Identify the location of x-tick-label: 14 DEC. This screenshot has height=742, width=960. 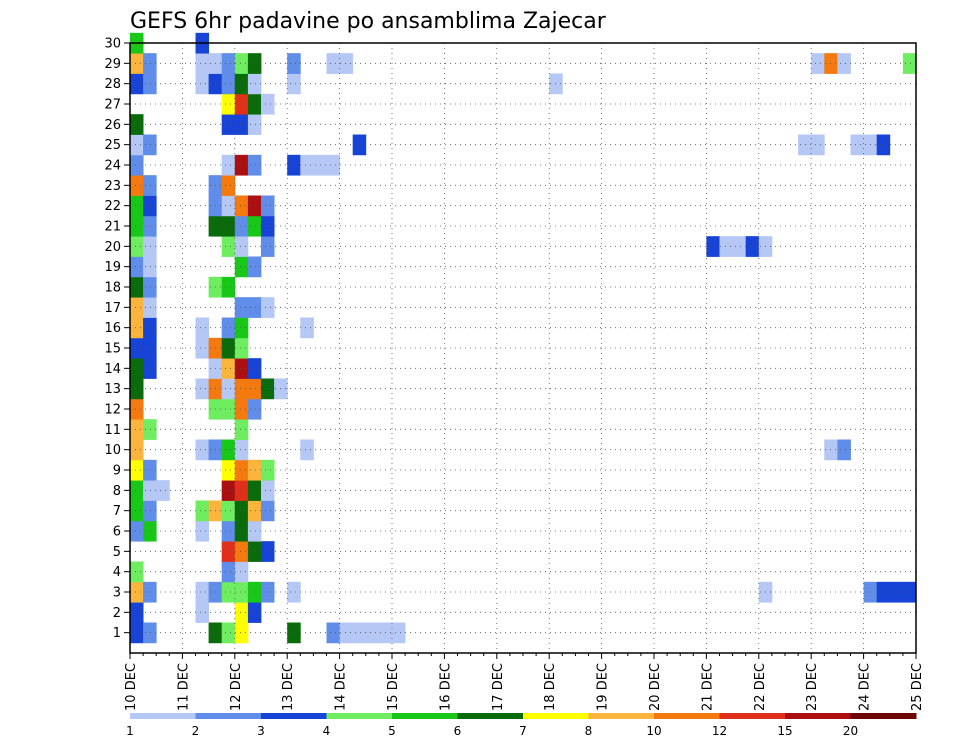
(341, 687).